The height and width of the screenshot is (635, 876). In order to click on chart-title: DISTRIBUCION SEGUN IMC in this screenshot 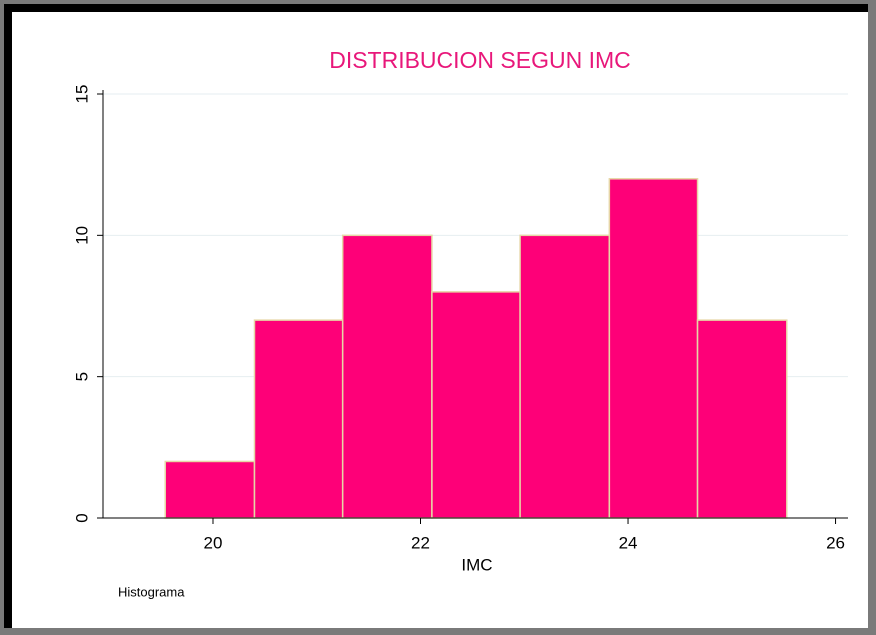, I will do `click(480, 60)`.